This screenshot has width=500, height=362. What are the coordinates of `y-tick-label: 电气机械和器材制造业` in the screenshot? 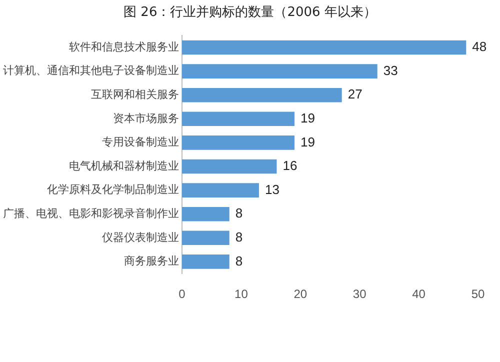 It's located at (124, 165).